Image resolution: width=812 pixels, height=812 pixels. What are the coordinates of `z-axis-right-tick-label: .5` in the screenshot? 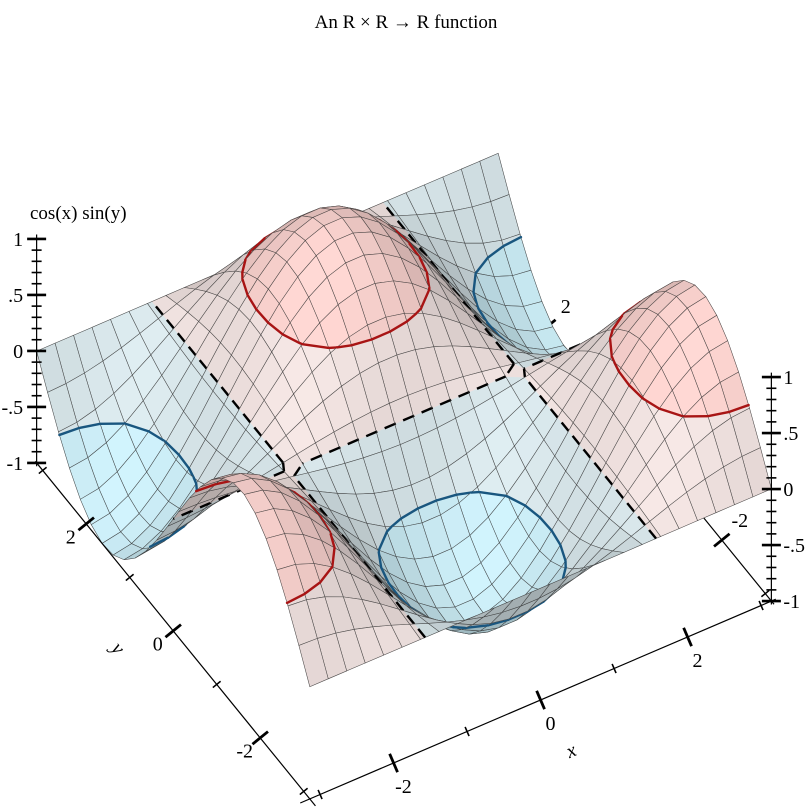 It's located at (790, 434).